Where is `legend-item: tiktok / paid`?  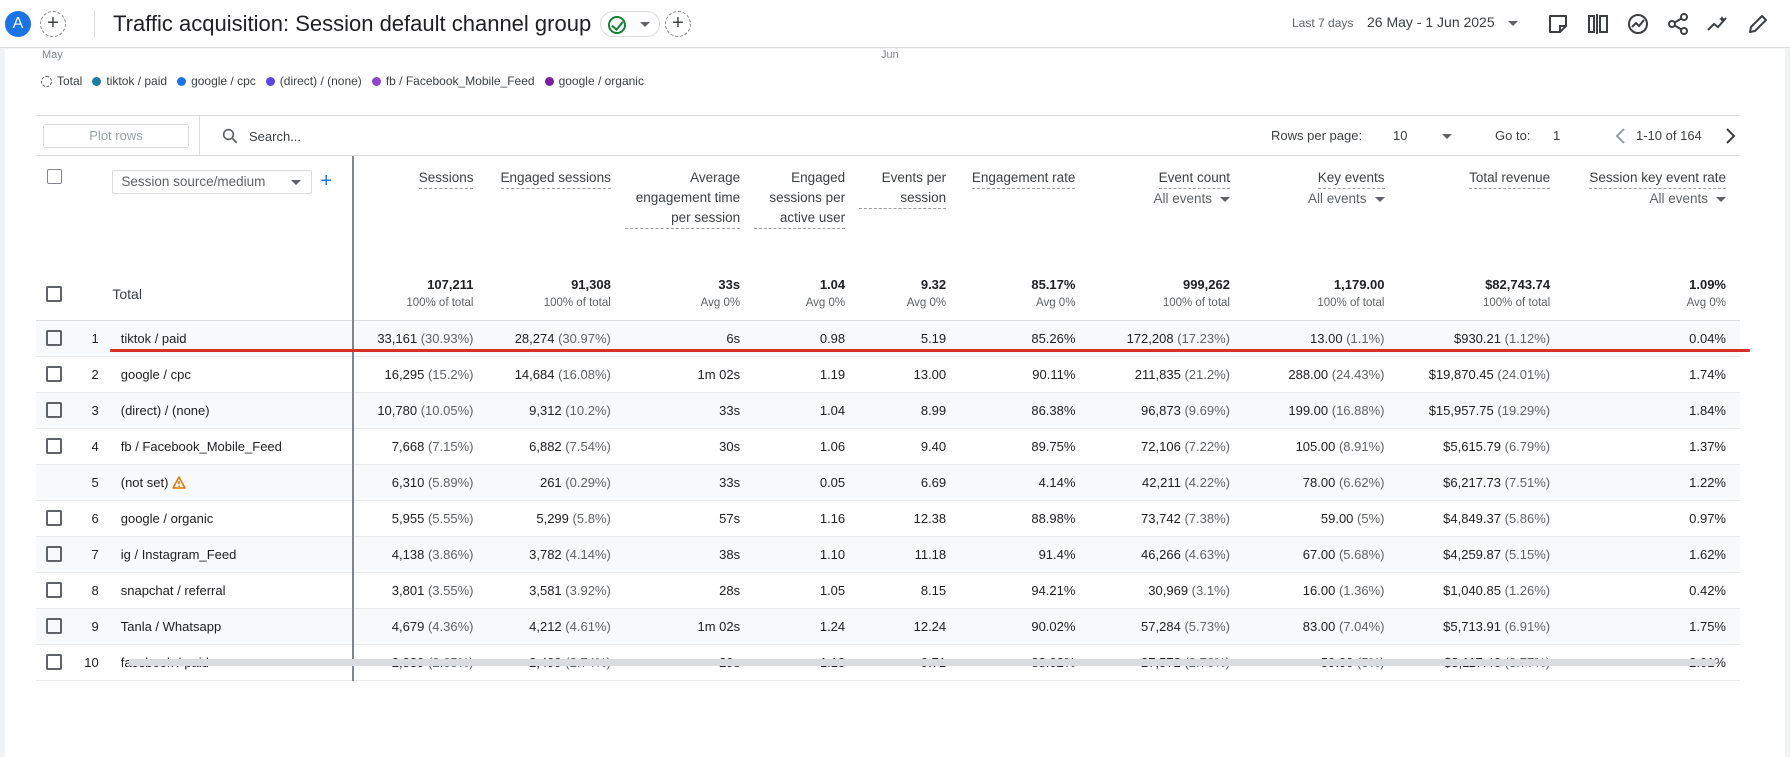 legend-item: tiktok / paid is located at coordinates (129, 81).